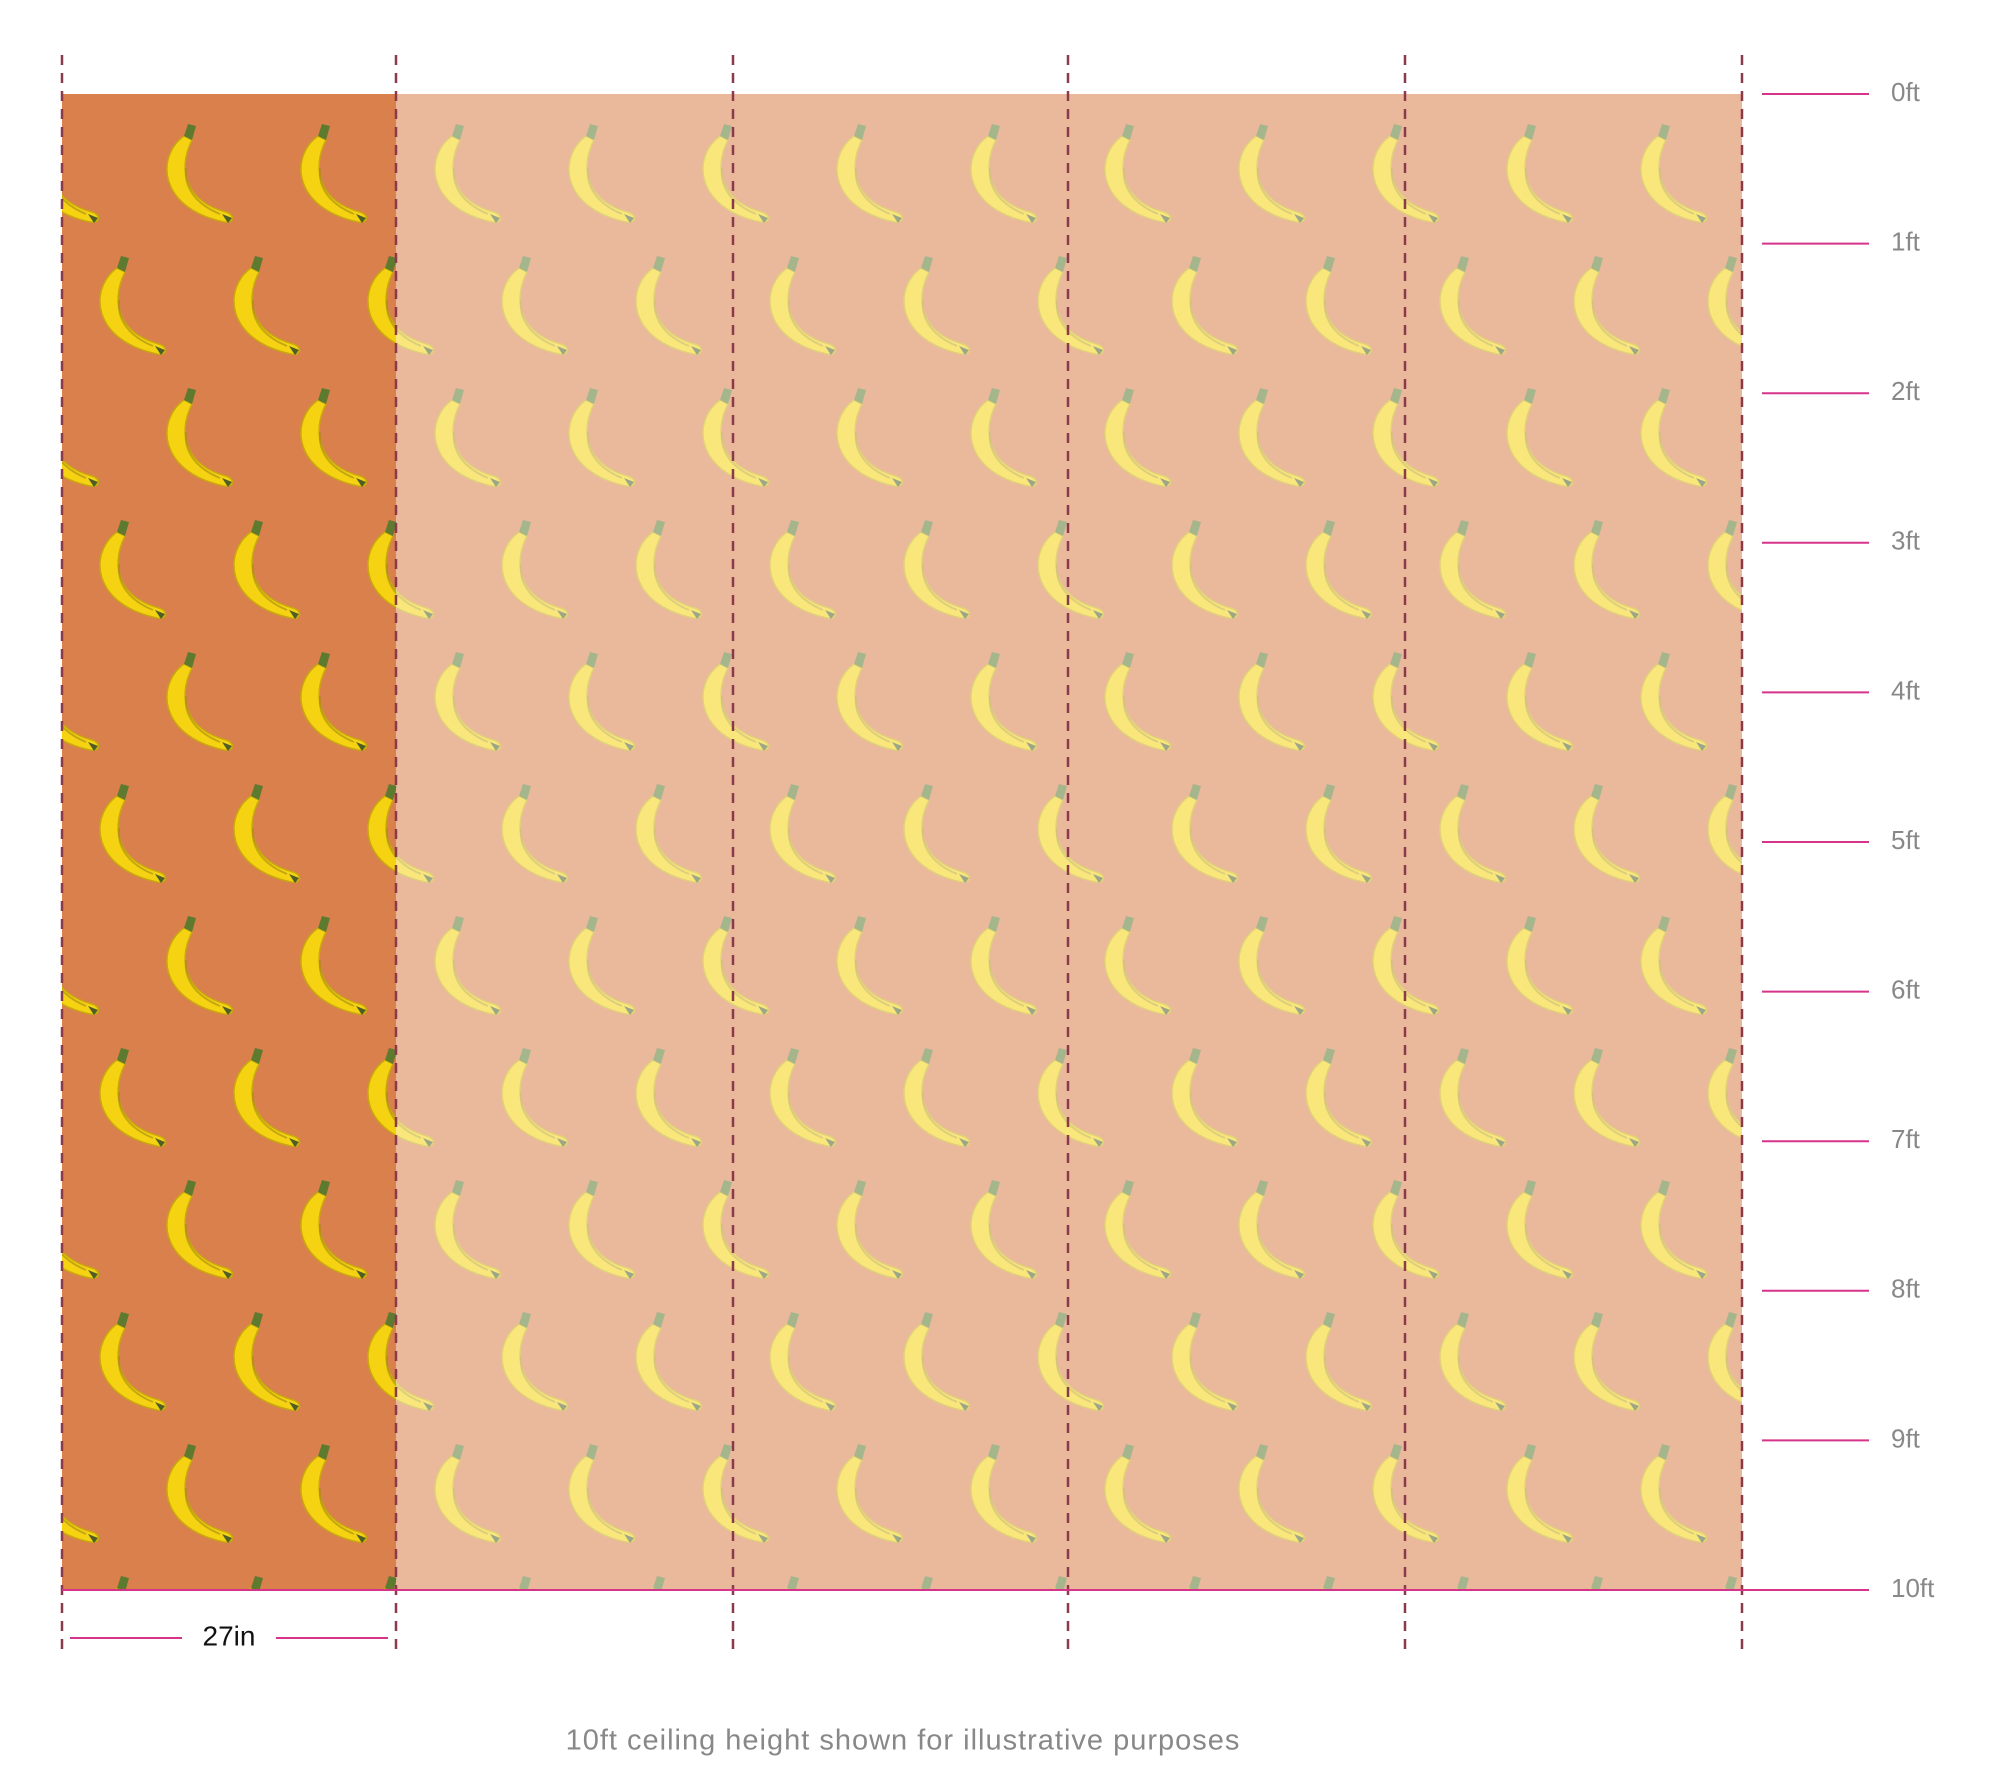  What do you see at coordinates (1906, 690) in the screenshot?
I see `ruler-label: 4ft` at bounding box center [1906, 690].